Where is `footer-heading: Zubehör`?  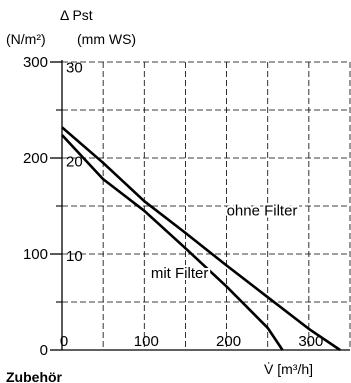
footer-heading: Zubehör is located at coordinates (34, 376).